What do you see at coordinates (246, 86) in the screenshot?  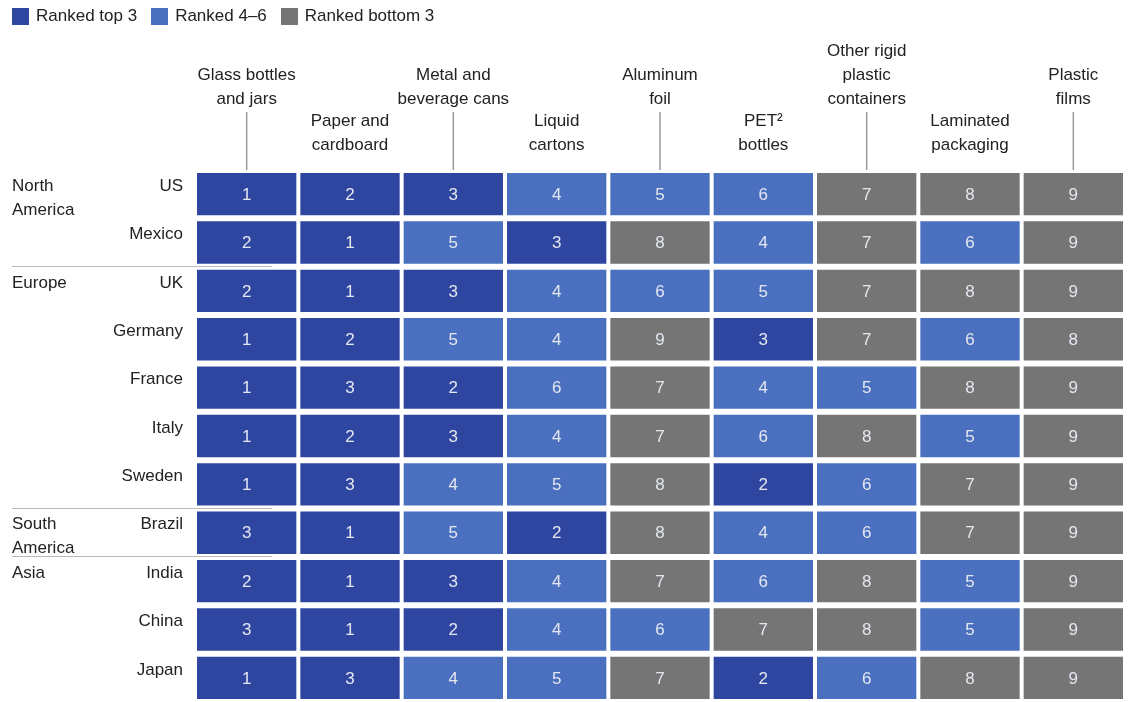 I see `x-tick-label: Glass bottles and jars` at bounding box center [246, 86].